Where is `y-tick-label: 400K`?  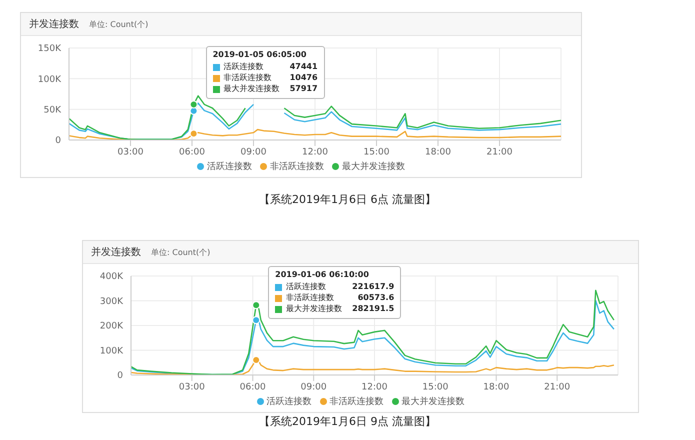
y-tick-label: 400K is located at coordinates (112, 277).